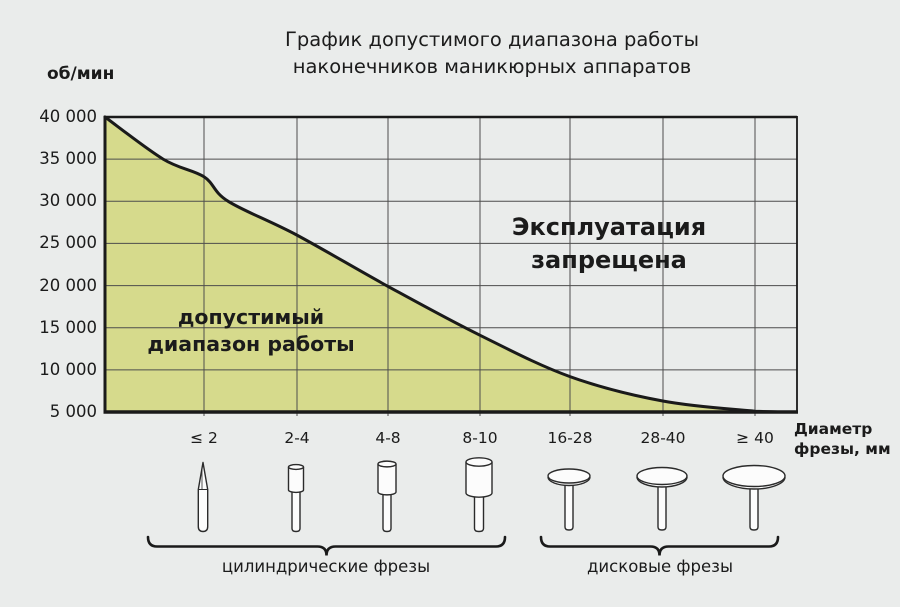 The image size is (900, 607). Describe the element at coordinates (250, 331) in the screenshot. I see `allowed-region-label: допустимый диапазон работы` at that location.